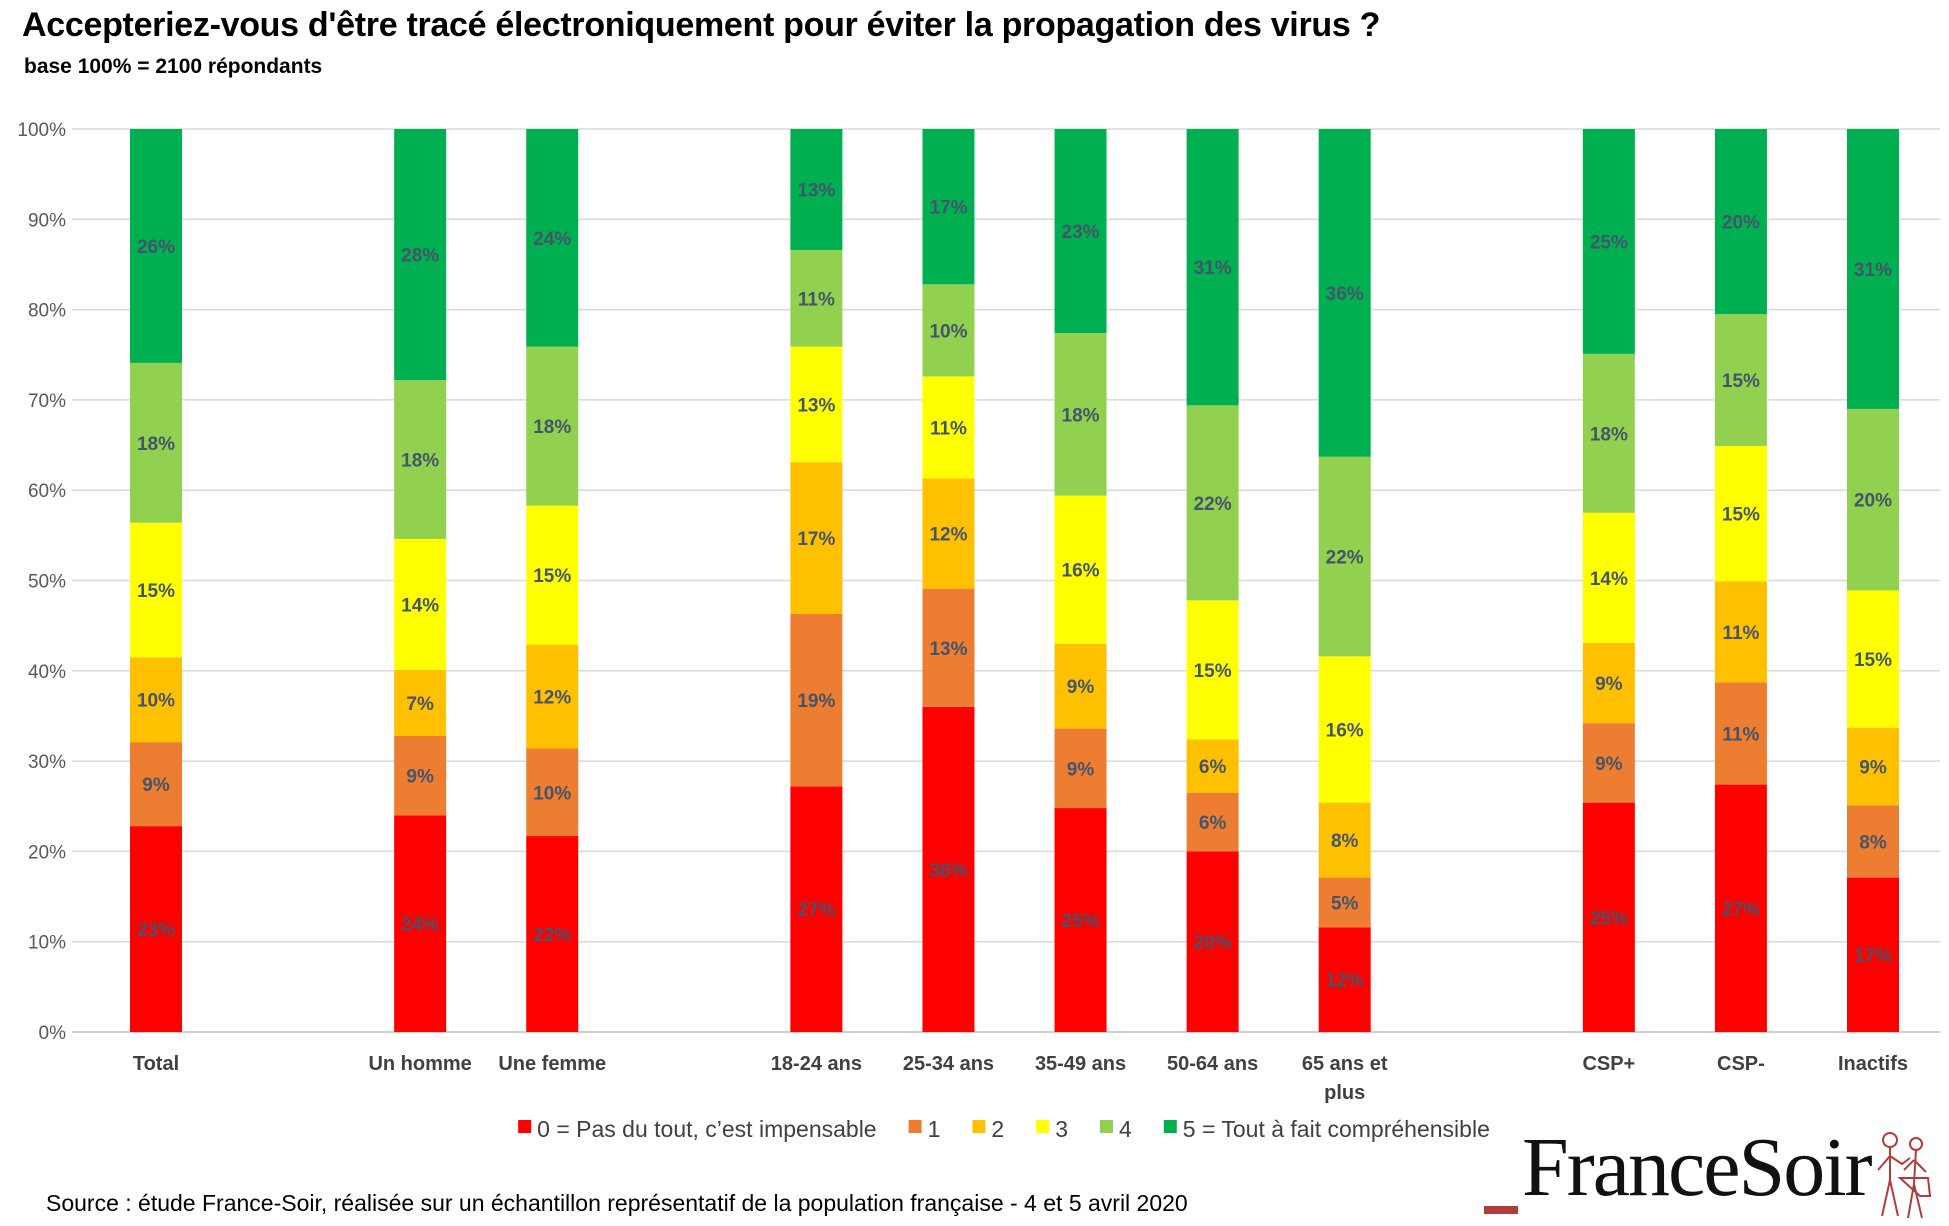 The width and height of the screenshot is (1949, 1226). I want to click on x-tick-label: 65 ans et, so click(1345, 1064).